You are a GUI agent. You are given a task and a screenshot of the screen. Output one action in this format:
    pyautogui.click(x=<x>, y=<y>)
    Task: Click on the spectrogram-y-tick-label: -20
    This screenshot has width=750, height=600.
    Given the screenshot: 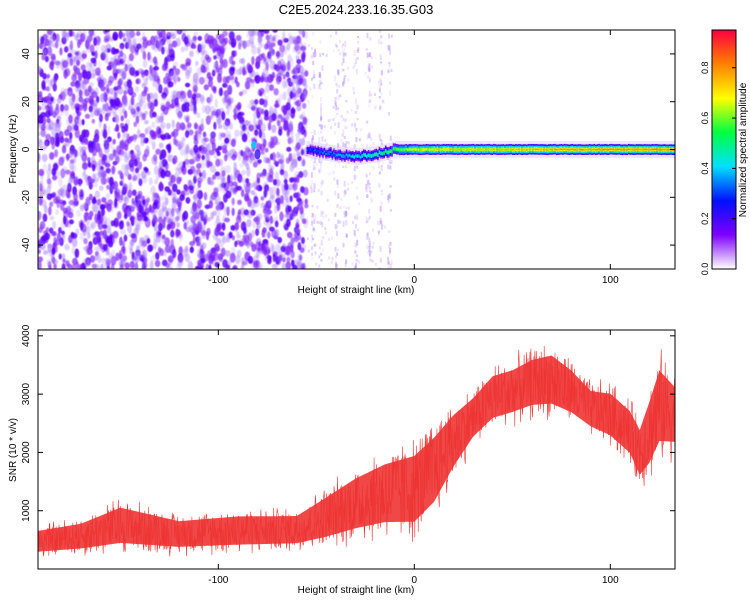 What is the action you would take?
    pyautogui.click(x=26, y=197)
    